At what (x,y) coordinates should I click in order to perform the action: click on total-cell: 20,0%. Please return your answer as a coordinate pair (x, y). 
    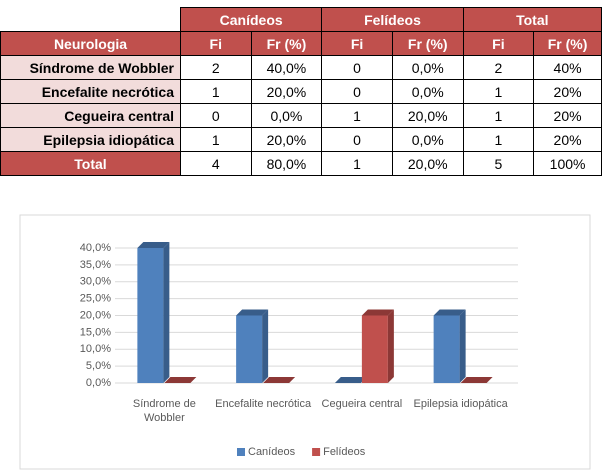
    Looking at the image, I should click on (427, 163).